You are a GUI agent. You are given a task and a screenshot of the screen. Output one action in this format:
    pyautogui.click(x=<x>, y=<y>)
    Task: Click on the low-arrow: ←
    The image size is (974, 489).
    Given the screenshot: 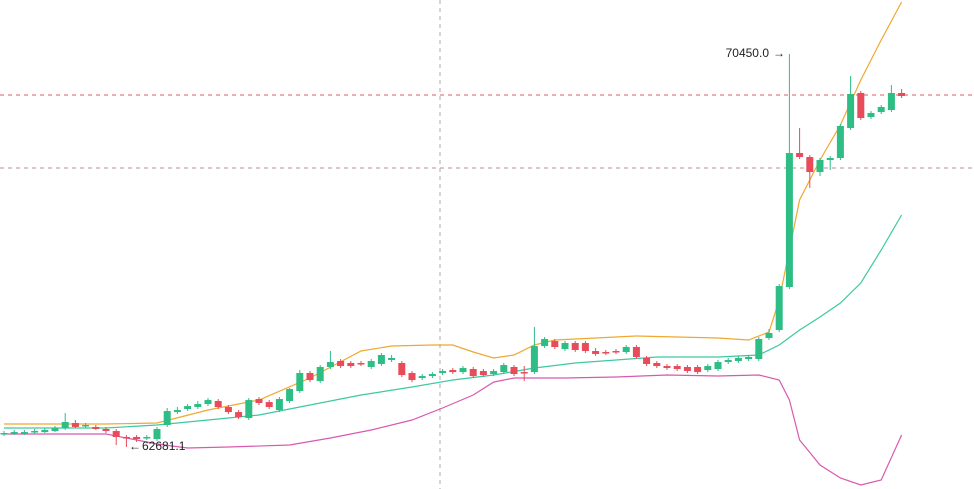 What is the action you would take?
    pyautogui.click(x=135, y=446)
    